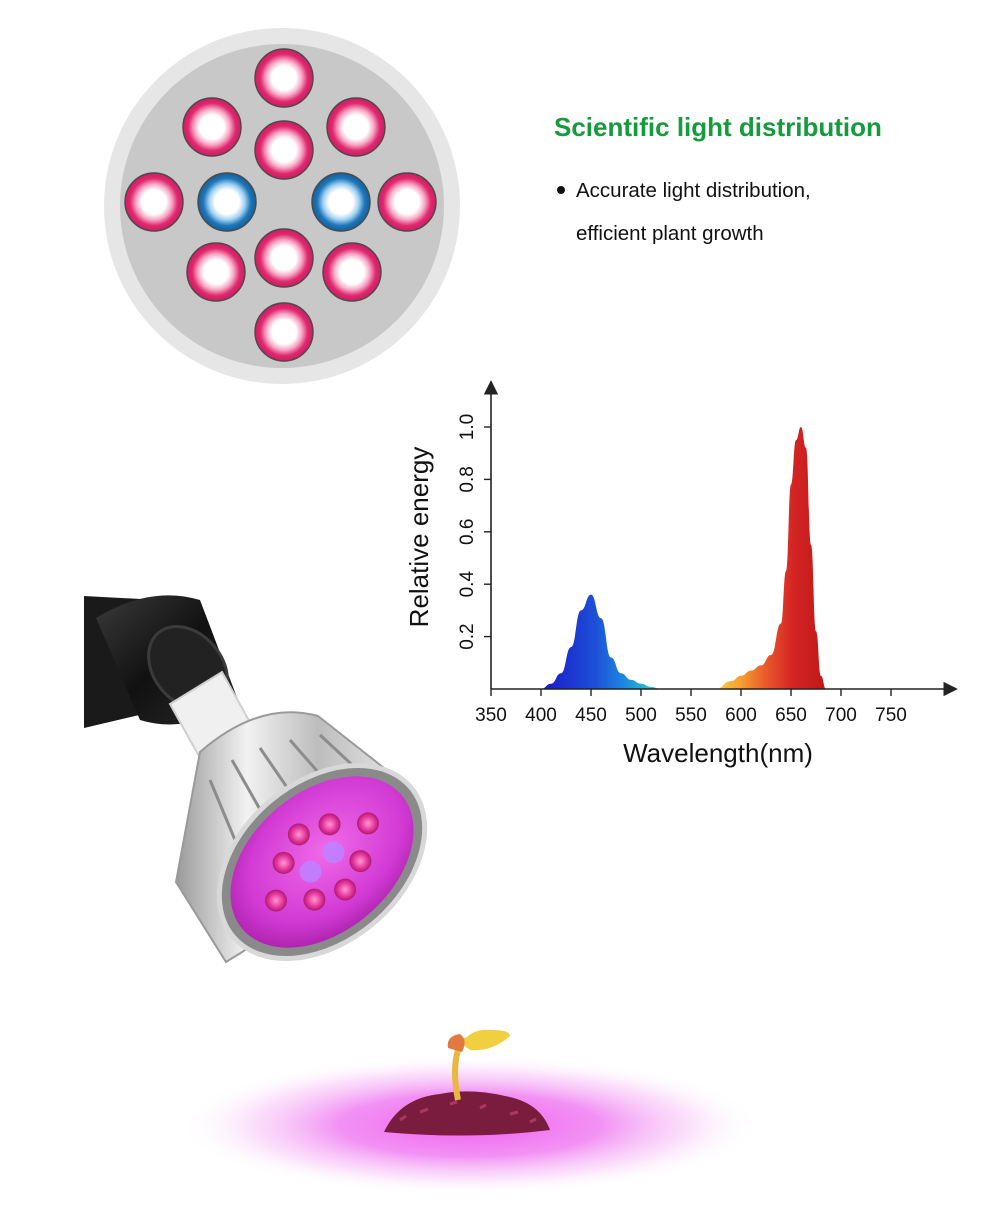  I want to click on led-group, so click(280, 205).